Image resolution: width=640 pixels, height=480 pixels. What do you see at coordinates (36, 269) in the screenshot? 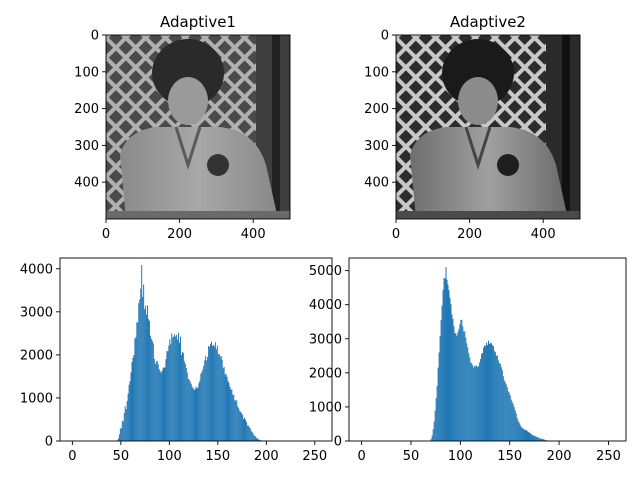
I see `y-tick-label: 4000` at bounding box center [36, 269].